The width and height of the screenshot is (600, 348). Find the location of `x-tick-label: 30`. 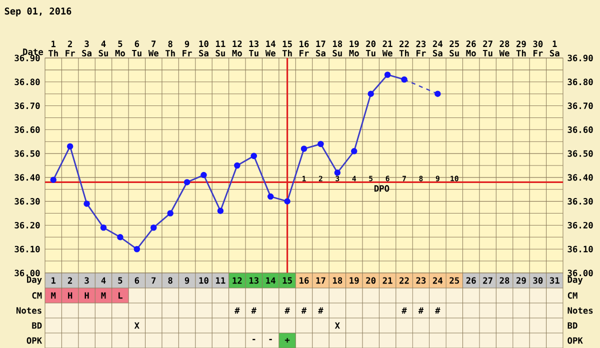

x-tick-label: 30 is located at coordinates (538, 280).